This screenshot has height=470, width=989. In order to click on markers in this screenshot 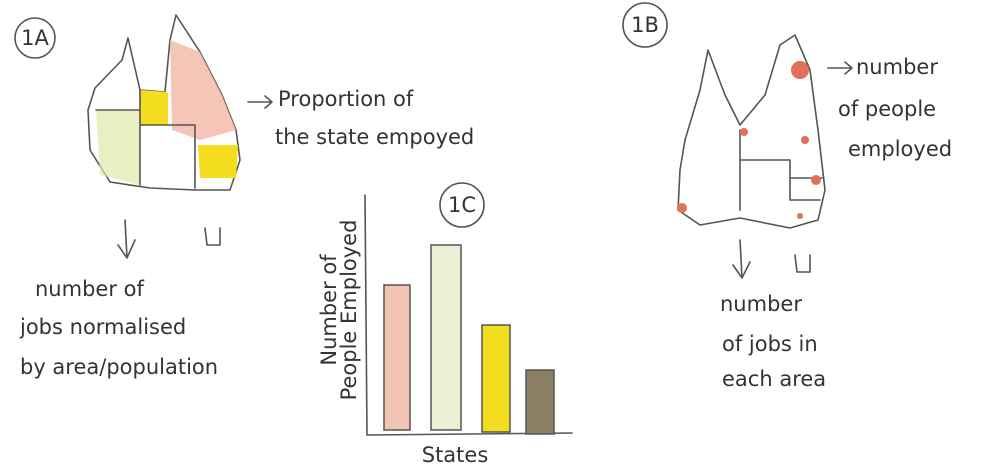, I will do `click(749, 140)`.